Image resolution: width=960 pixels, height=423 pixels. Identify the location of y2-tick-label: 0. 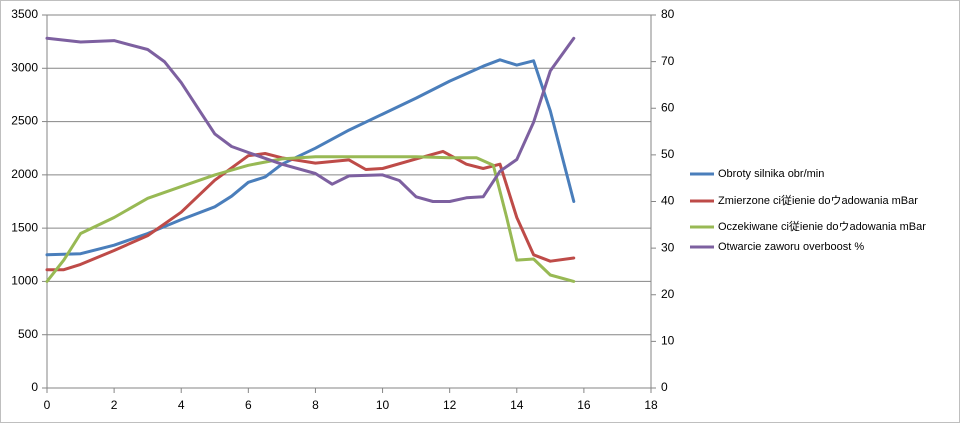
(664, 387).